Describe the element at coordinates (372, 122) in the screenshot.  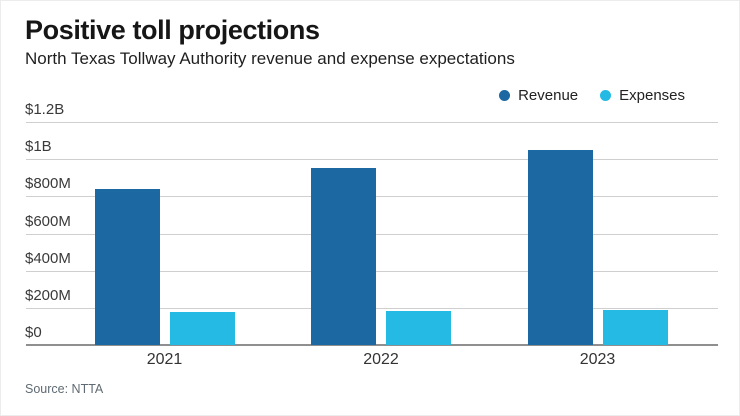
I see `gridline-$1.2B` at that location.